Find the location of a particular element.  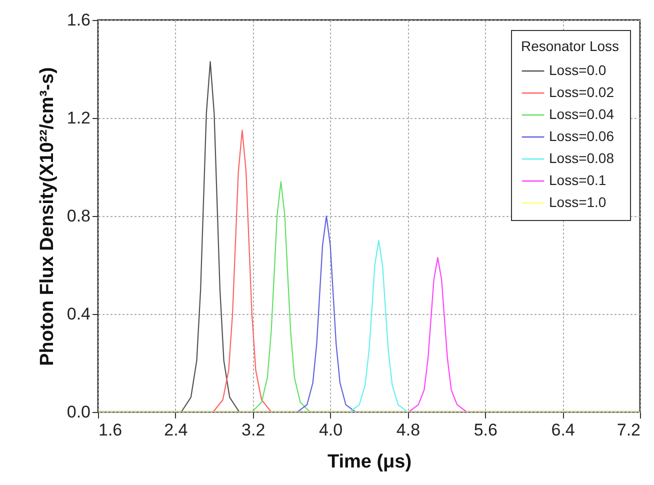

x-tick-label: 1.6 is located at coordinates (110, 430).